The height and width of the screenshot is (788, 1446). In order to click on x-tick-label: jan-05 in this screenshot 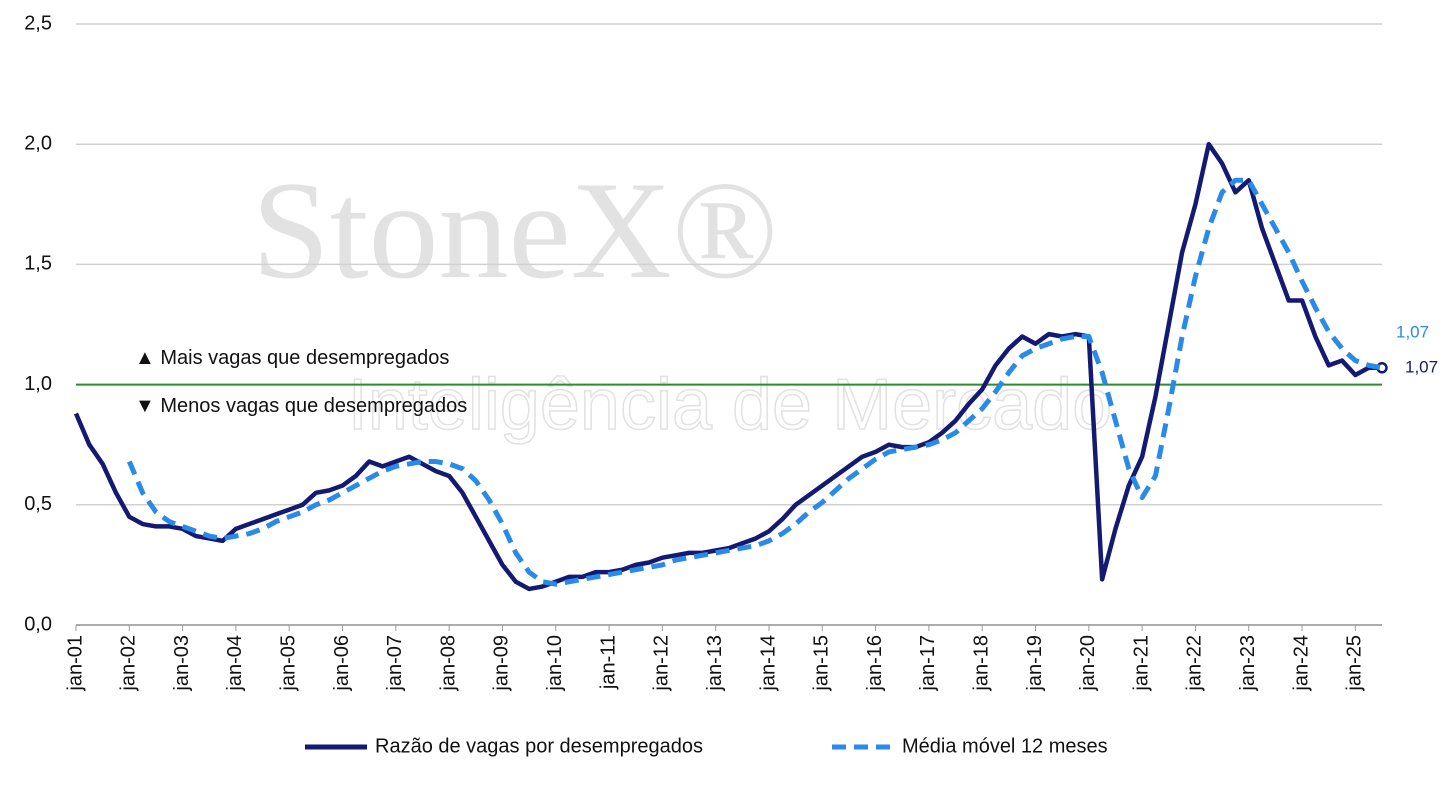, I will do `click(289, 663)`.